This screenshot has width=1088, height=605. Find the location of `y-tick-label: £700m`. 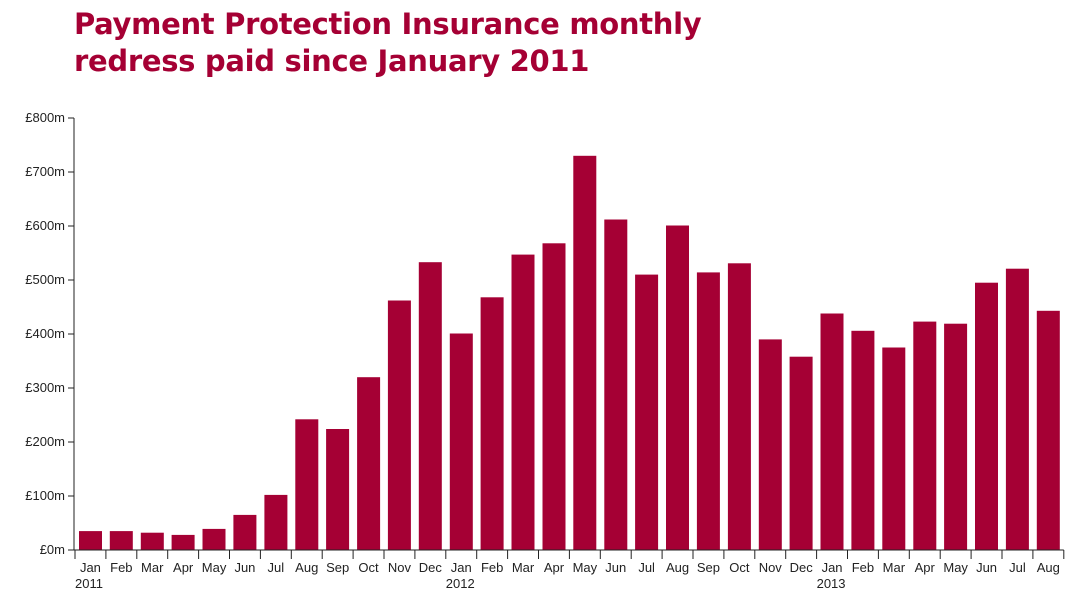

y-tick-label: £700m is located at coordinates (45, 171).